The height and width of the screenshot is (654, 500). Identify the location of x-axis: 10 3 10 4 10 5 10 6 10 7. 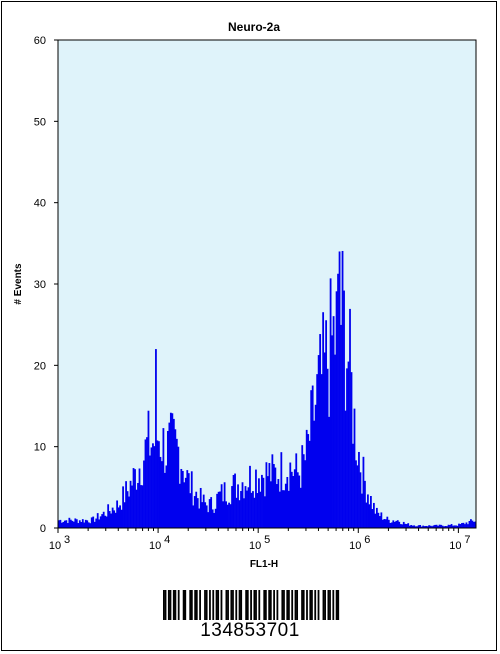
(259, 540).